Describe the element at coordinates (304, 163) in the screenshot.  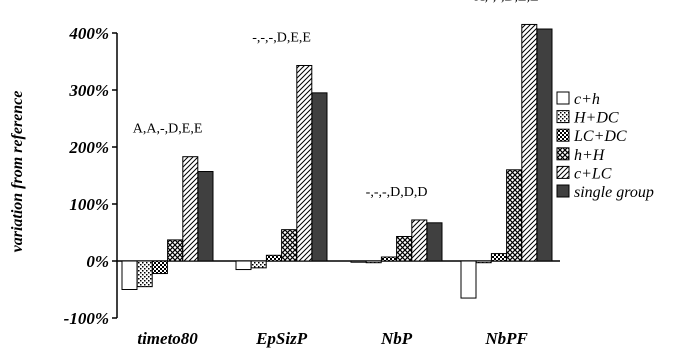
I see `bar-EpSizP-c+LC` at that location.